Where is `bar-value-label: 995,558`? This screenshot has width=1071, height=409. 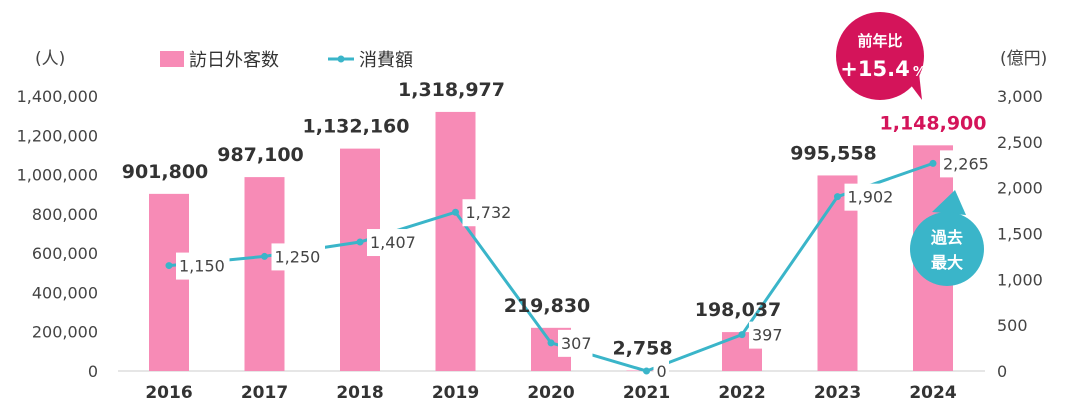 bar-value-label: 995,558 is located at coordinates (833, 153).